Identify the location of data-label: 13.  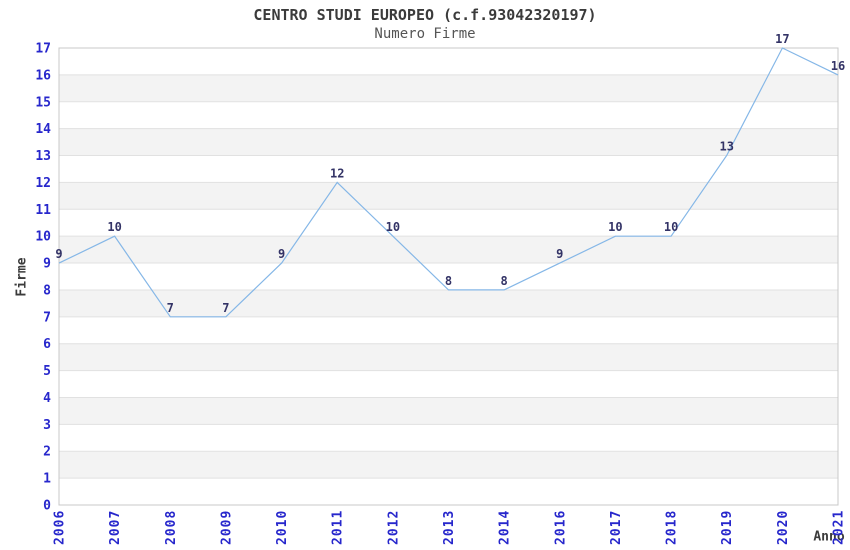
(726, 147).